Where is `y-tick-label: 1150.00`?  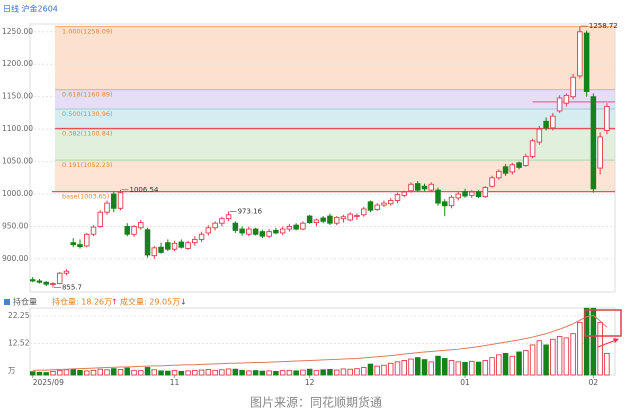 y-tick-label: 1150.00 is located at coordinates (17, 96).